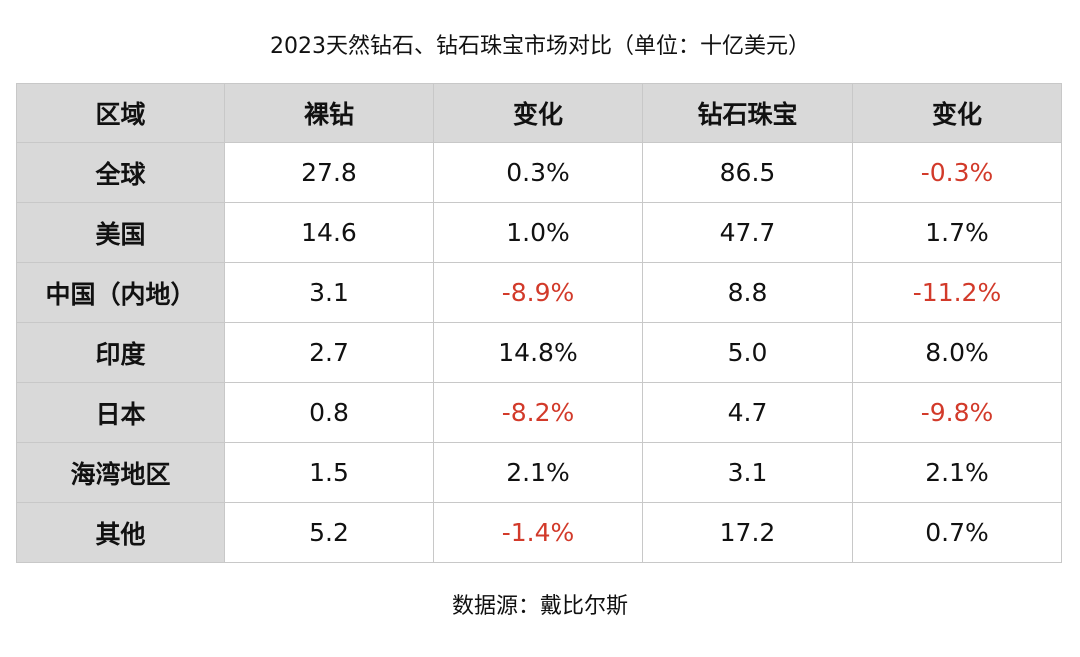 This screenshot has width=1080, height=657. Describe the element at coordinates (120, 412) in the screenshot. I see `region-cell: 日本` at that location.